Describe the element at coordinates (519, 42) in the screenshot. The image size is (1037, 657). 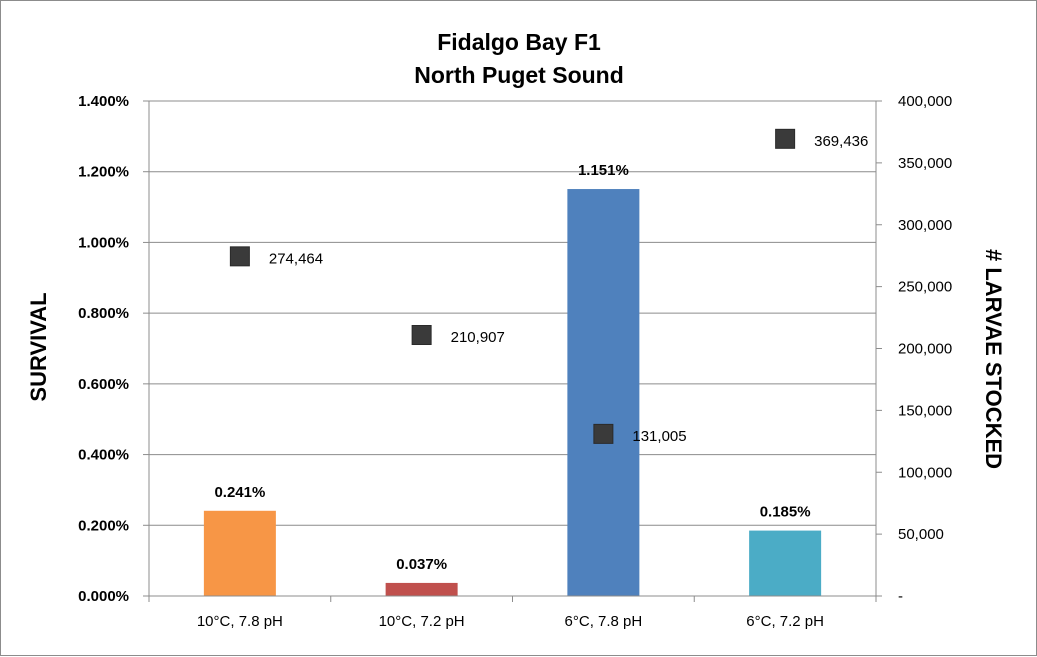
I see `chart-title-line1: Fidalgo Bay F1` at that location.